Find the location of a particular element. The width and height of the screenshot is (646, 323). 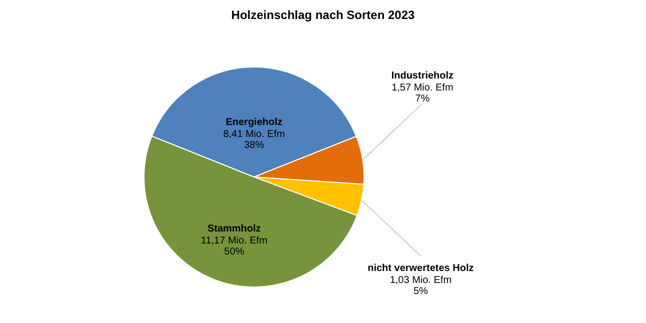

chart-title: Holzeinschlag nach Sorten 2023 is located at coordinates (323, 15).